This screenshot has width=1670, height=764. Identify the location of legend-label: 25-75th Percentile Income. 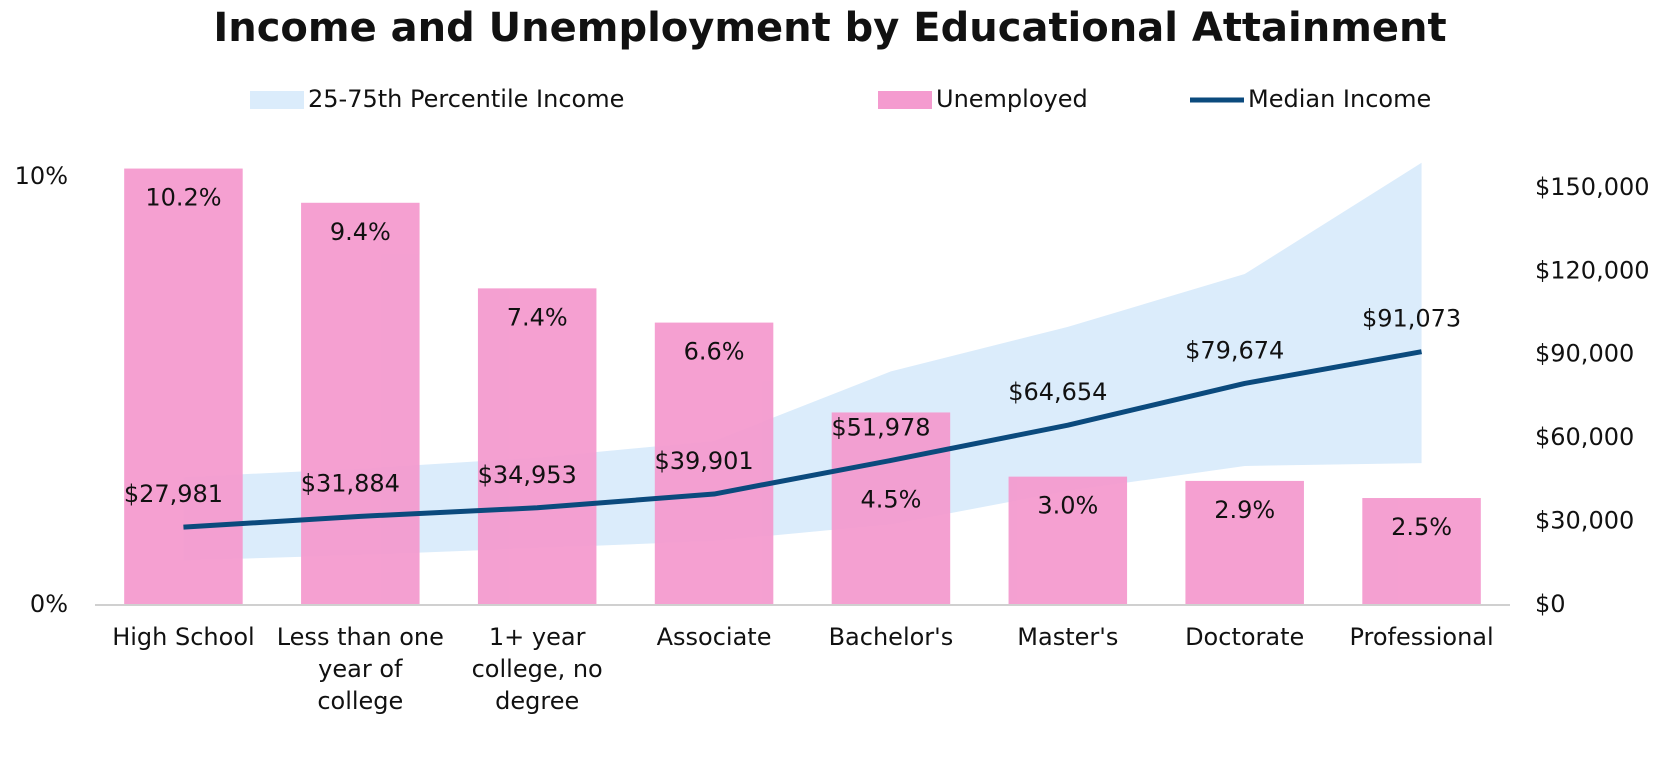
(466, 99).